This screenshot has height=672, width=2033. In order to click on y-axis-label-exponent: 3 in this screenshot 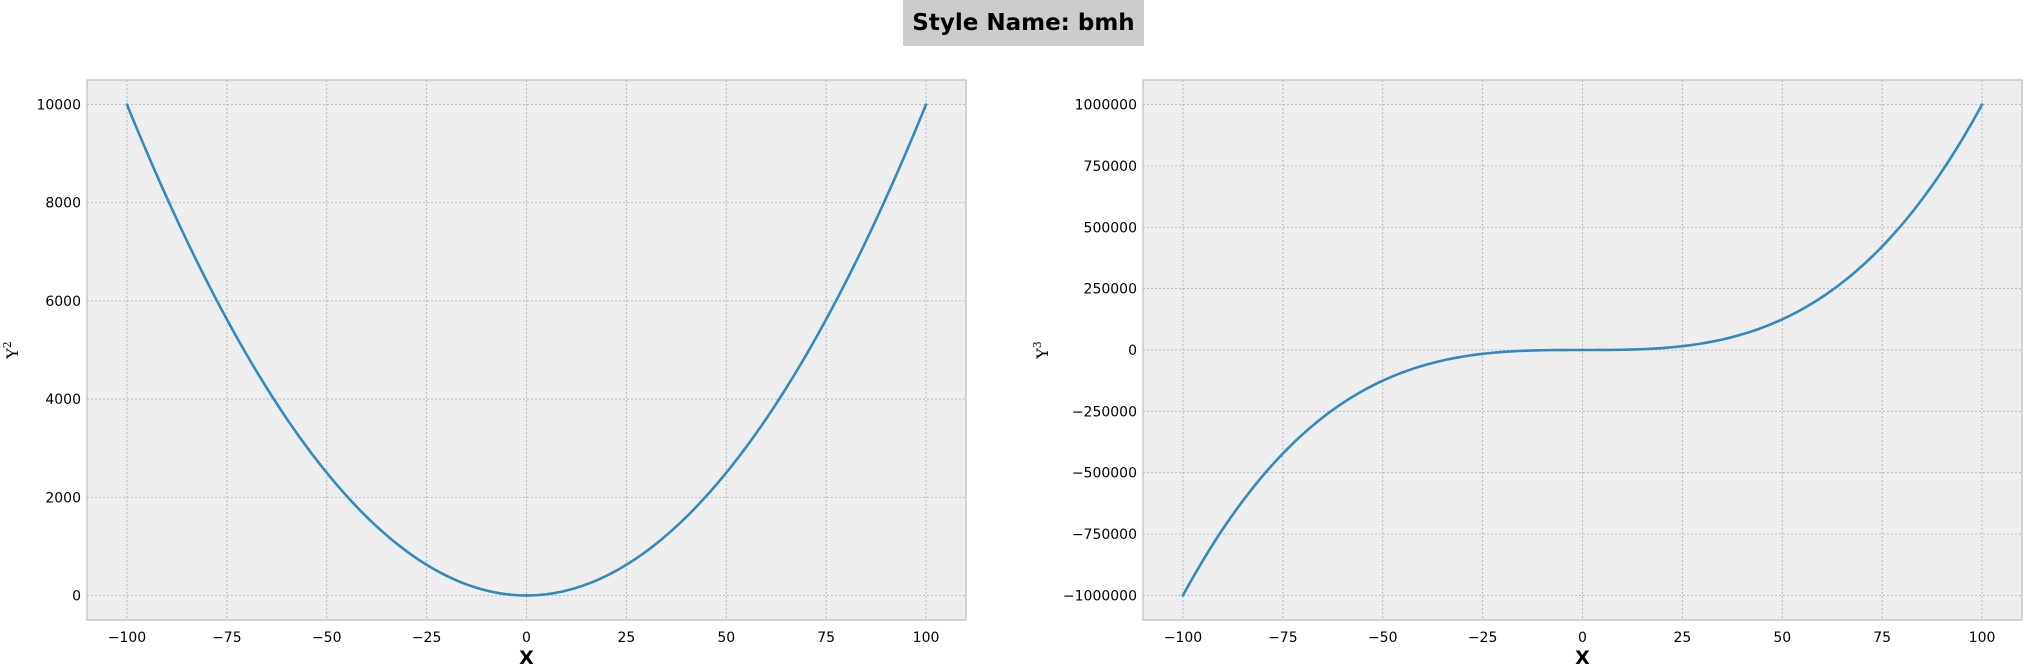, I will do `click(1037, 344)`.